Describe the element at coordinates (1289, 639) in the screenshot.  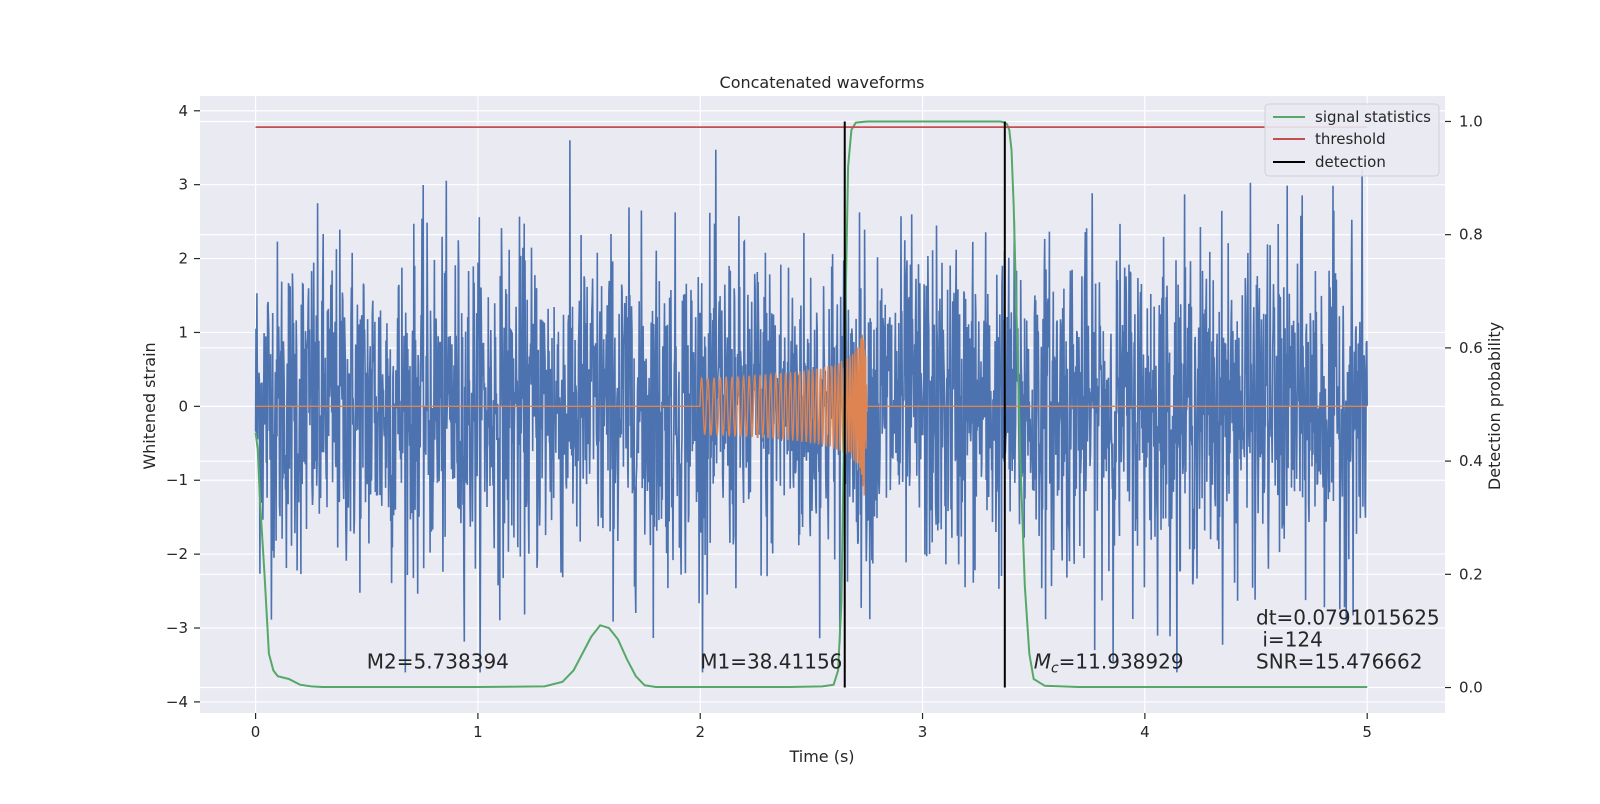
I see `annotation-i: i=124` at that location.